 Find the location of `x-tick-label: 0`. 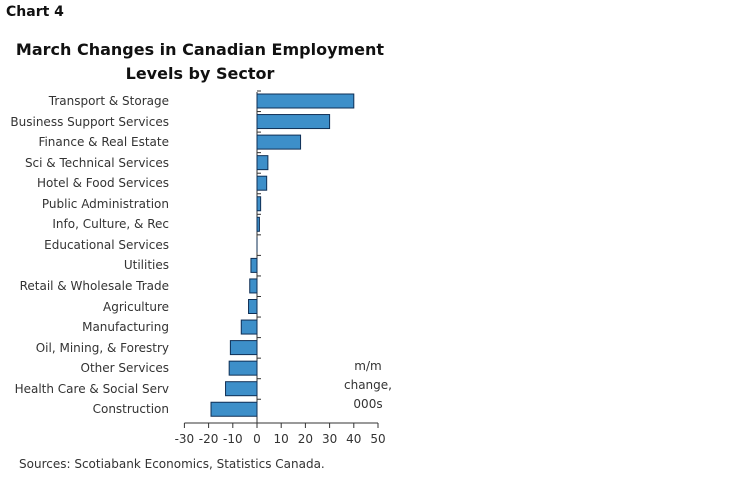

x-tick-label: 0 is located at coordinates (257, 439).